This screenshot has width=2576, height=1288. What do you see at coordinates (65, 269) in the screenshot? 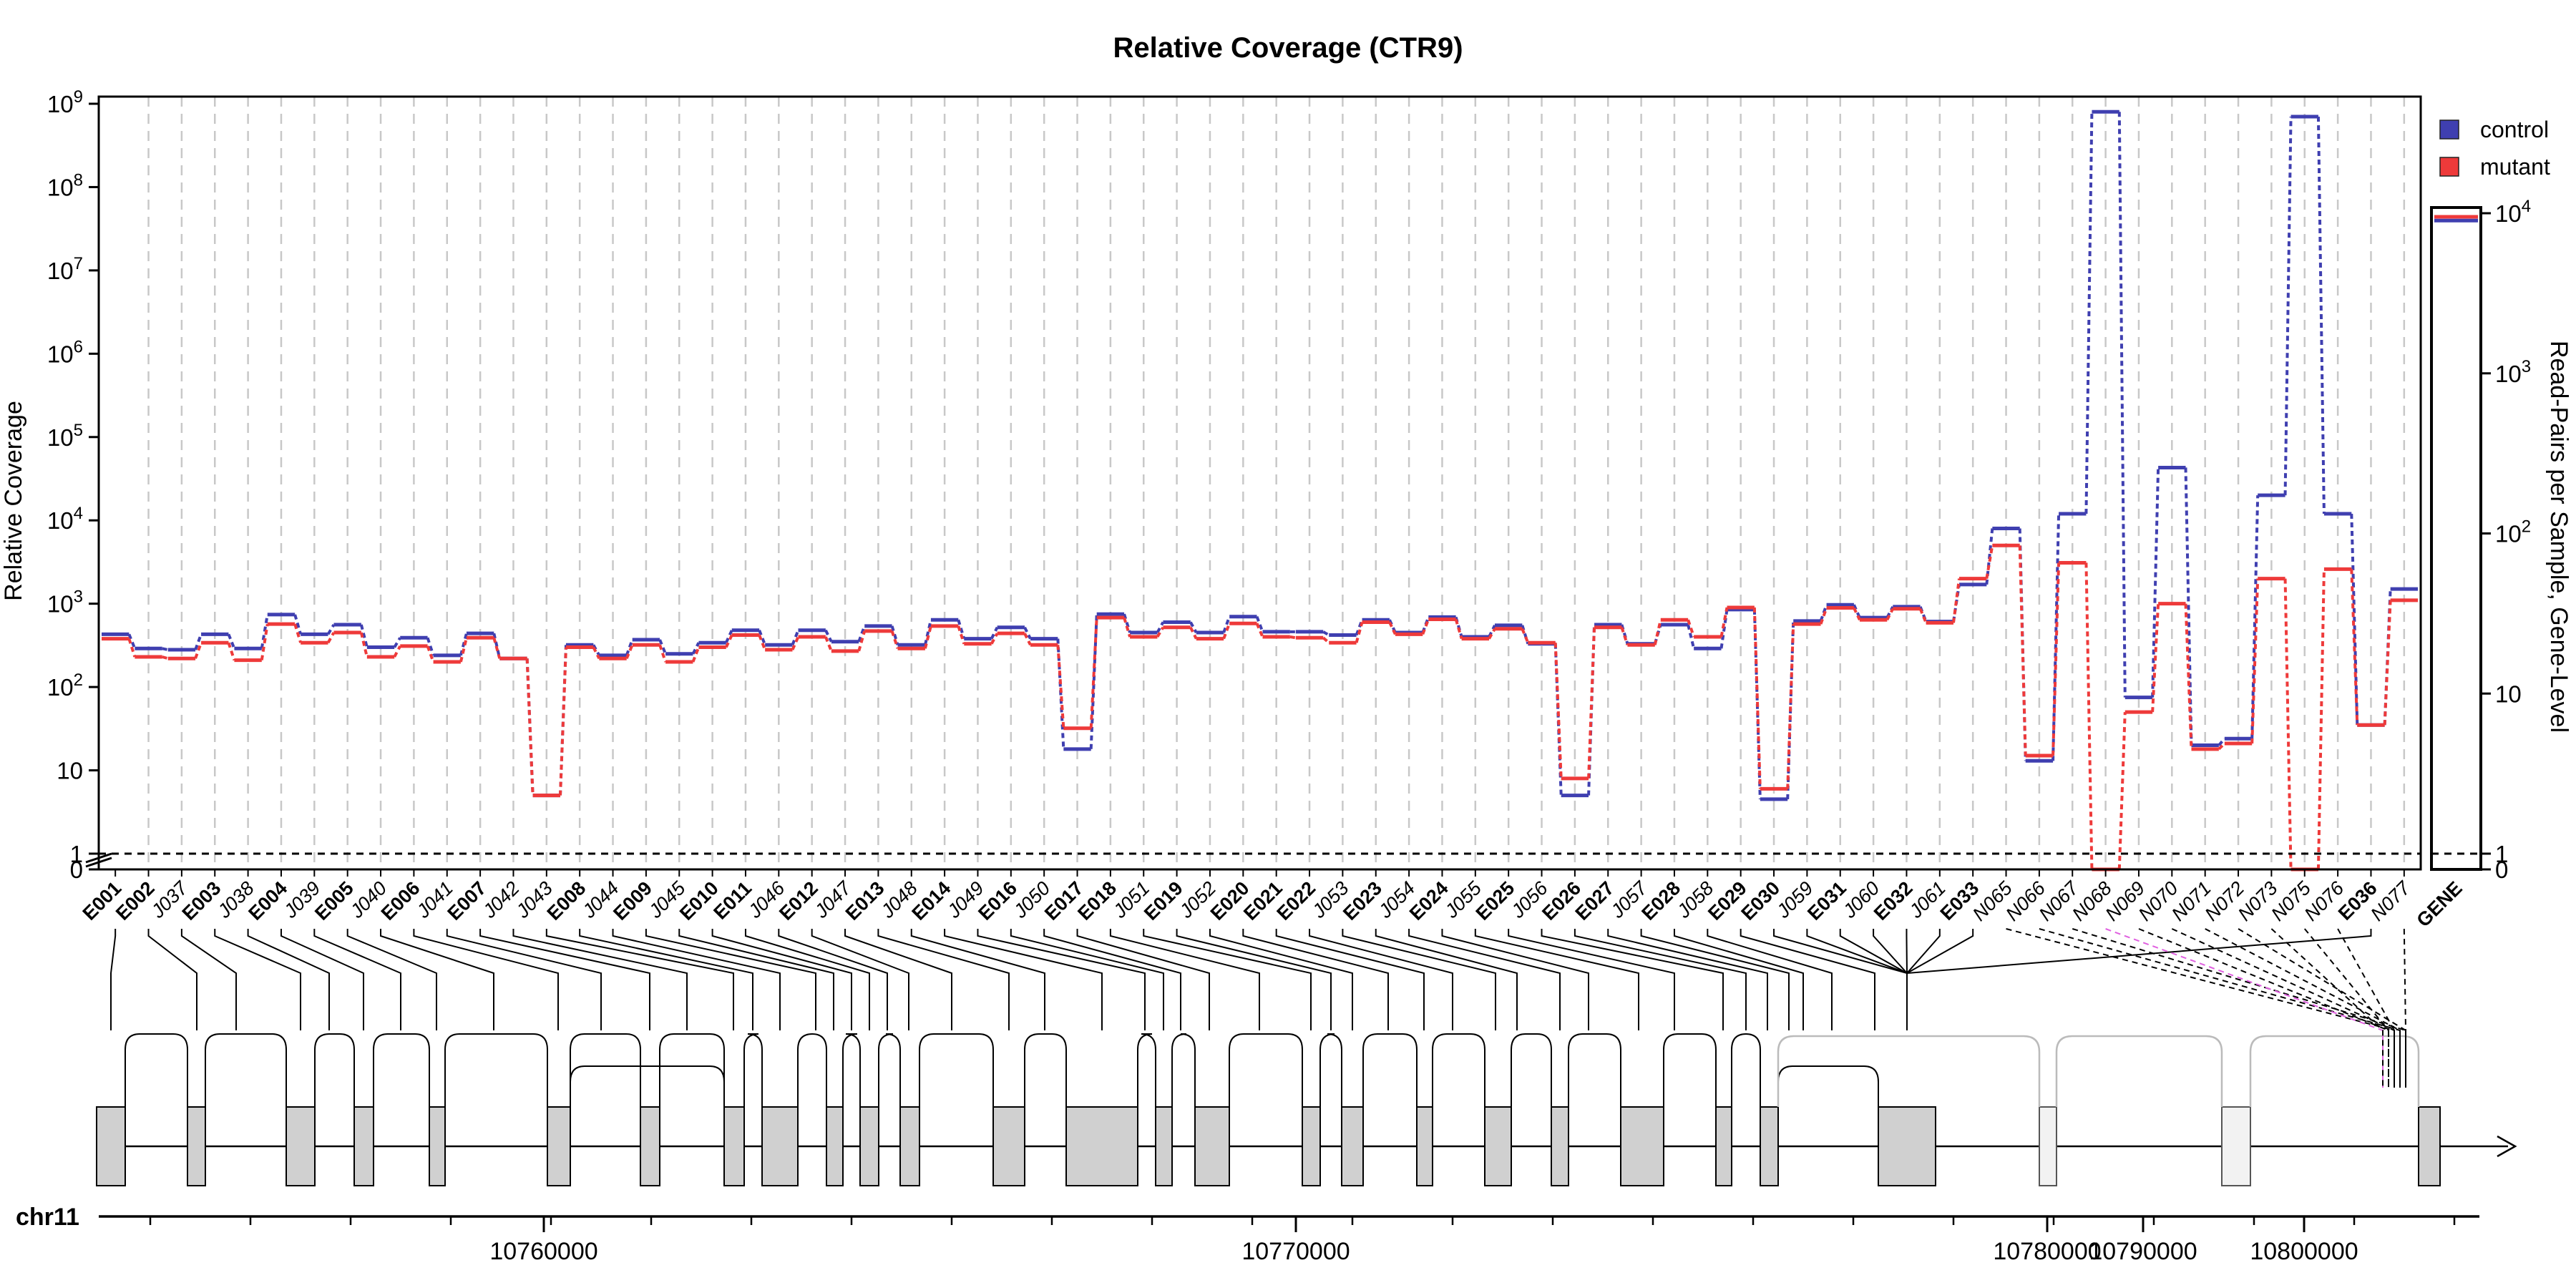
I see `y-tick-label: 10⁷` at bounding box center [65, 269].